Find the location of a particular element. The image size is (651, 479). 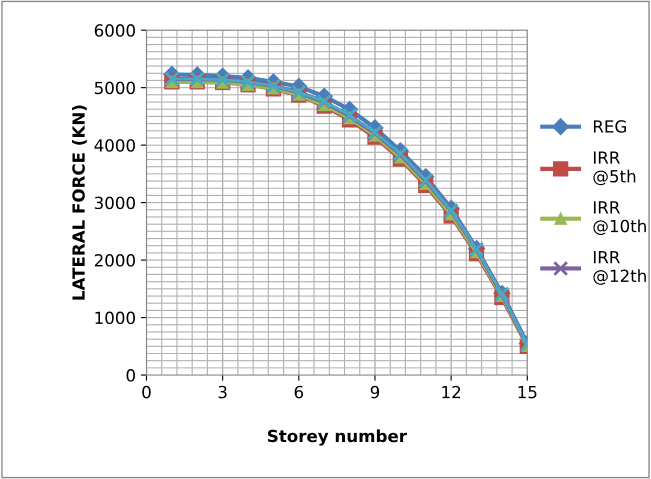

legend-label: REG is located at coordinates (610, 126).